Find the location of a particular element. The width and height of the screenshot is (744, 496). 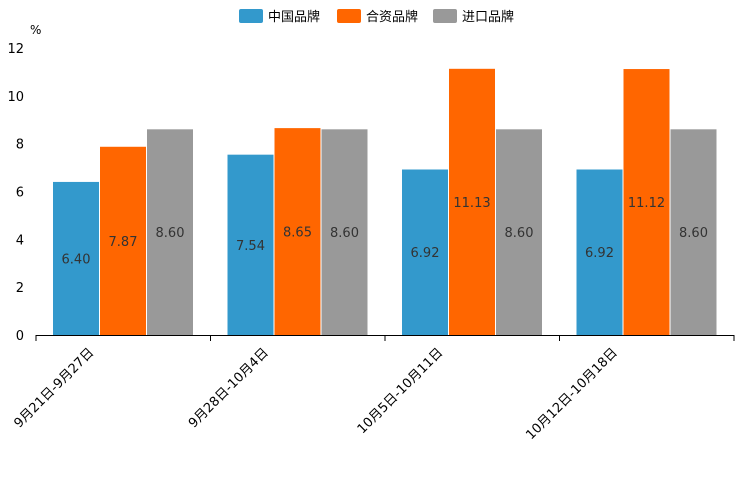

y-tick-label: 8 is located at coordinates (20, 145).